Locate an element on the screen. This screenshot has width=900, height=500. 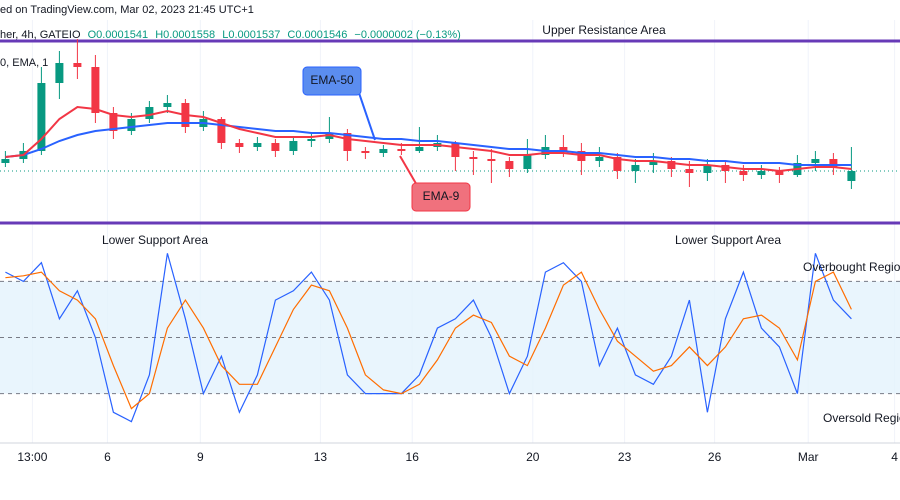
overbought-label: Overbought Regio is located at coordinates (851, 267).